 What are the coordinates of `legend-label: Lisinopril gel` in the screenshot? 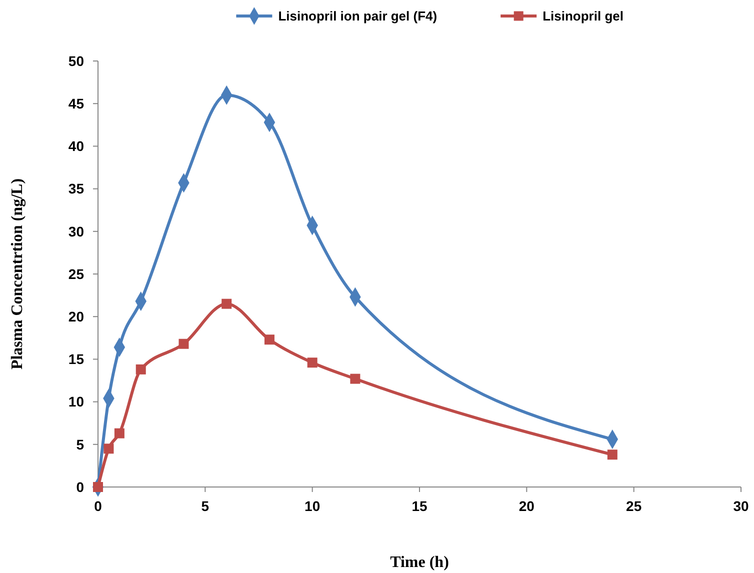 It's located at (583, 16).